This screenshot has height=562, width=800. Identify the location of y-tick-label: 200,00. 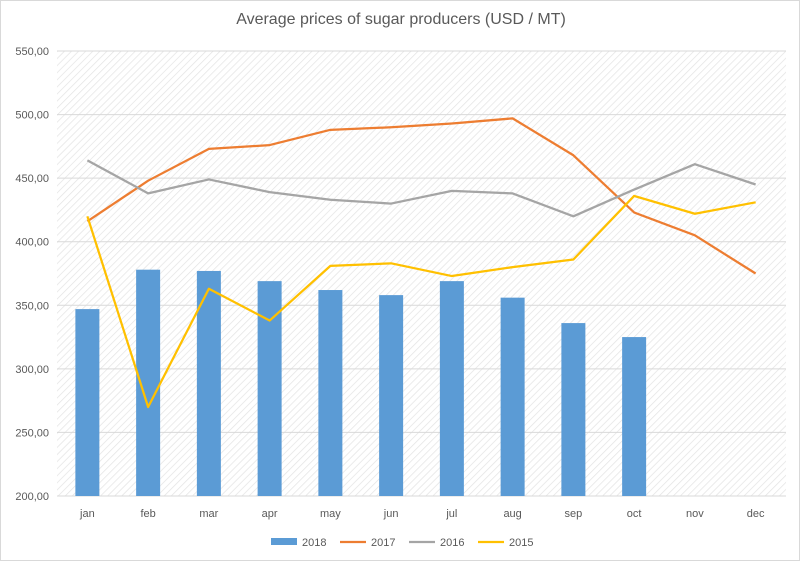
(32, 497).